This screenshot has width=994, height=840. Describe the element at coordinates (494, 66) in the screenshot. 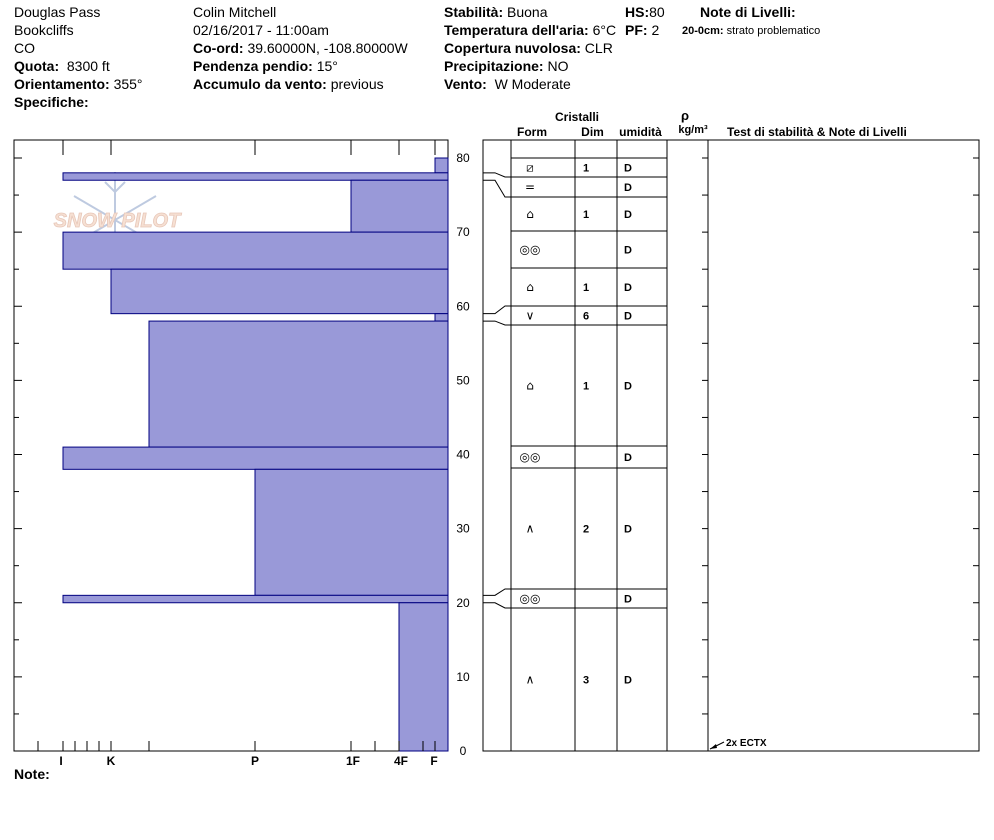

I see `precip-label: Precipitazione:` at that location.